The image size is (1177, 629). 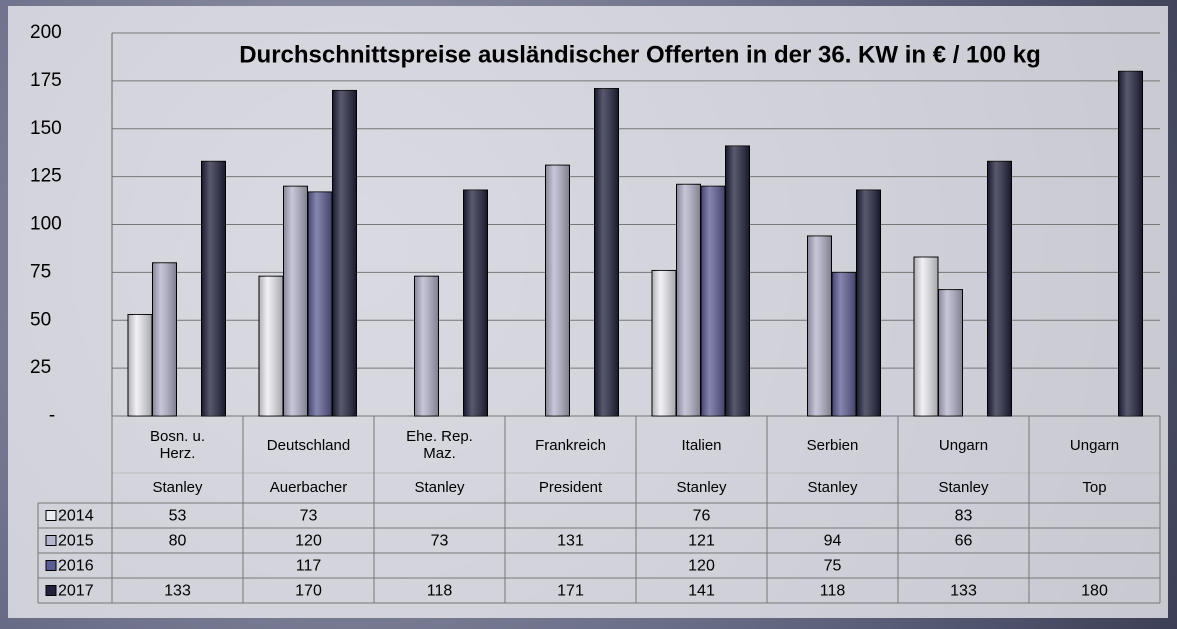 I want to click on table-value: 80, so click(x=178, y=541).